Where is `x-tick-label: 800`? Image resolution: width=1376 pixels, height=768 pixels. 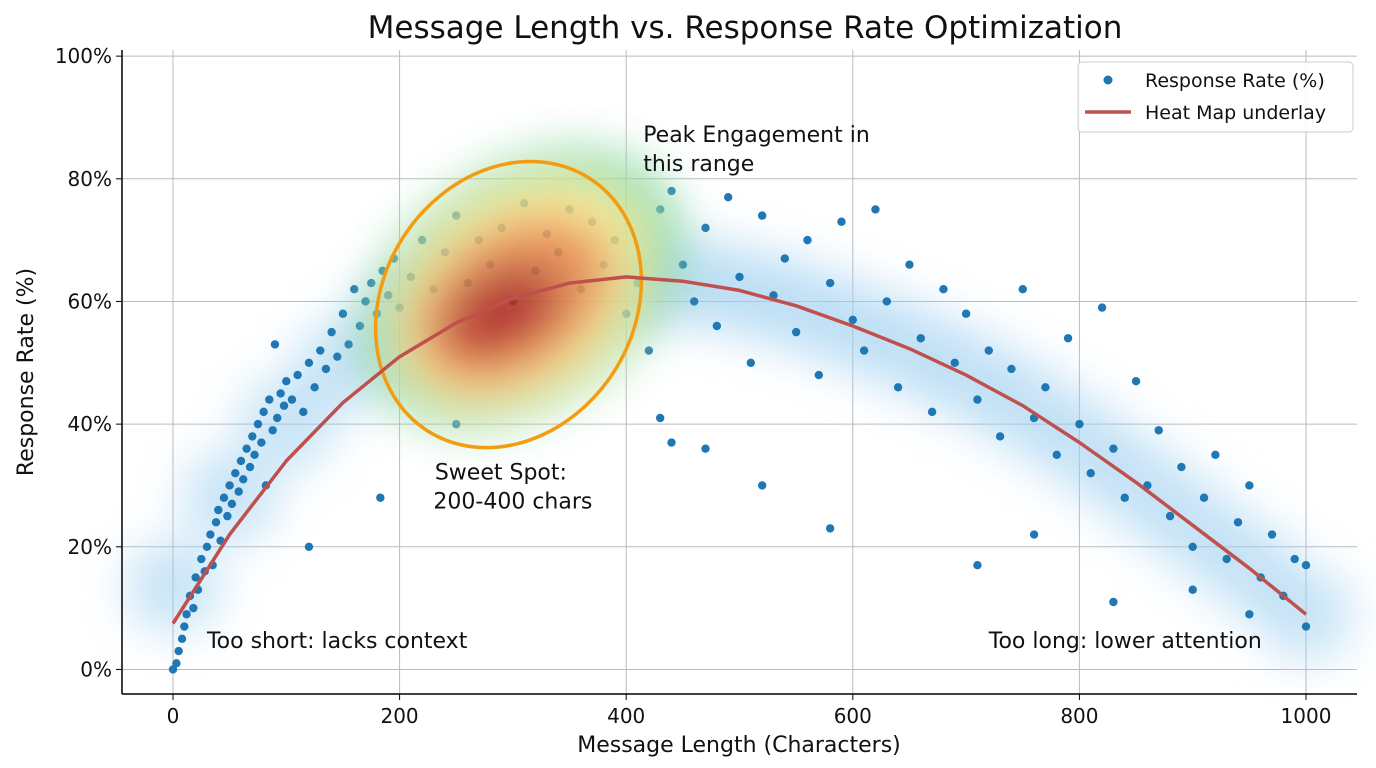 x-tick-label: 800 is located at coordinates (1079, 716).